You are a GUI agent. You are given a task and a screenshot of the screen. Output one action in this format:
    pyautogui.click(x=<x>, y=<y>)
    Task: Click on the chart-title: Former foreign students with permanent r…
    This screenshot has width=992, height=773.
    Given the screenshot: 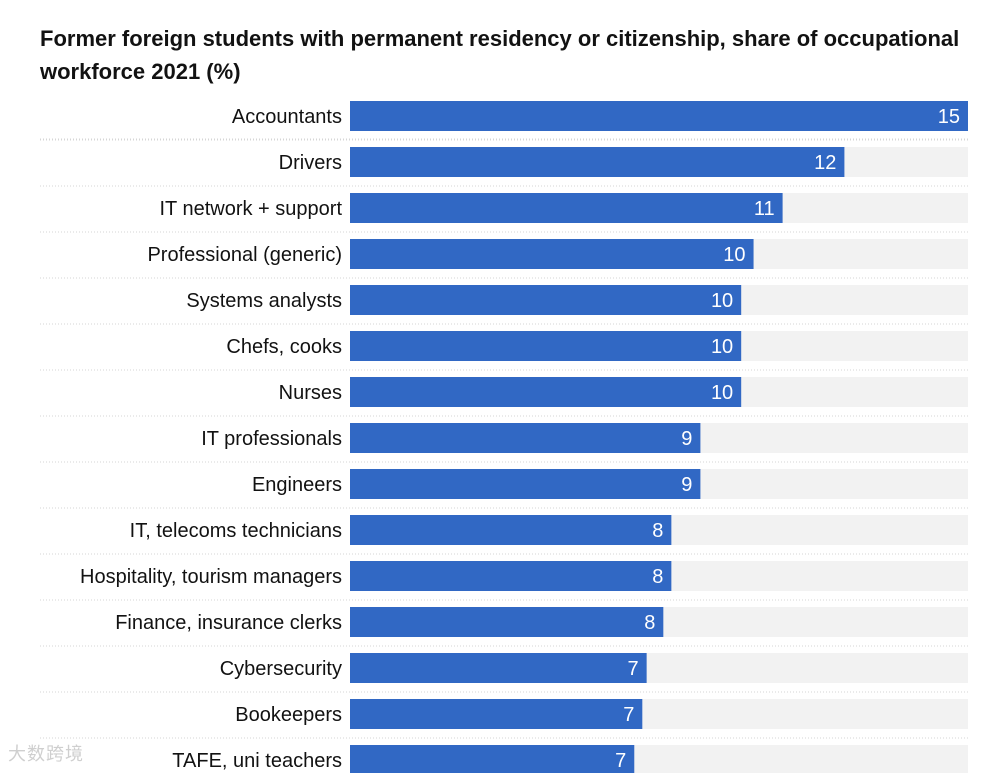 What is the action you would take?
    pyautogui.click(x=500, y=55)
    